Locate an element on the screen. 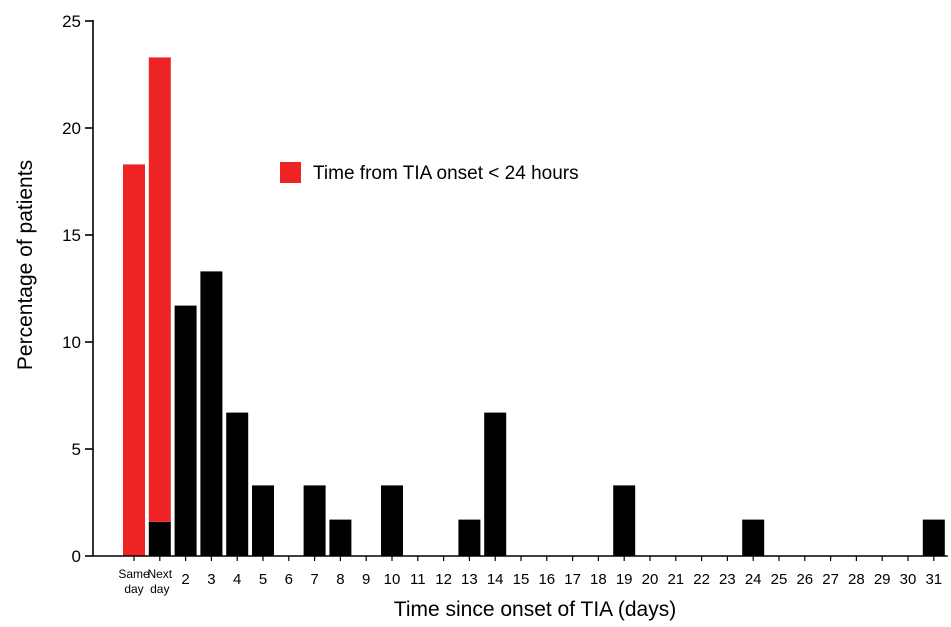 The image size is (951, 627). x-tick-label: 25 is located at coordinates (779, 579).